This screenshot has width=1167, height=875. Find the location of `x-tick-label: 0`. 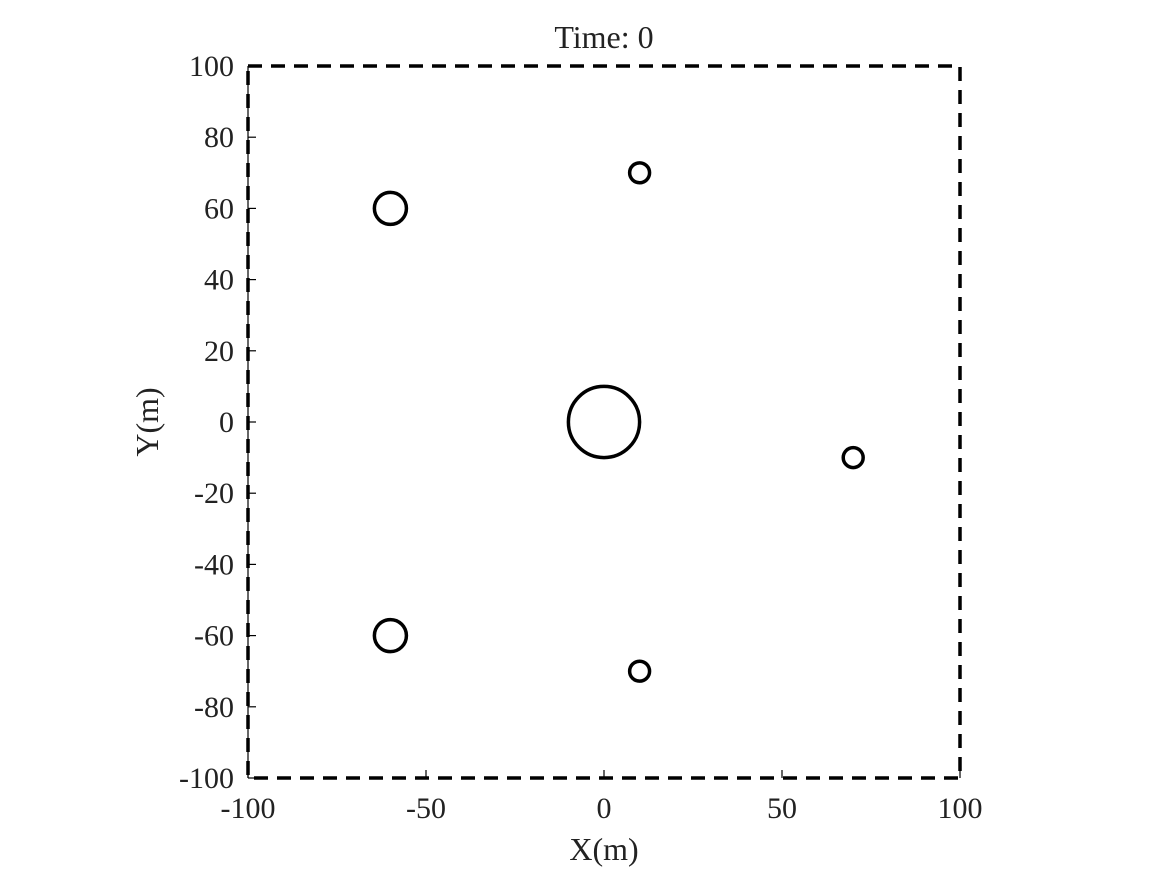

x-tick-label: 0 is located at coordinates (604, 808).